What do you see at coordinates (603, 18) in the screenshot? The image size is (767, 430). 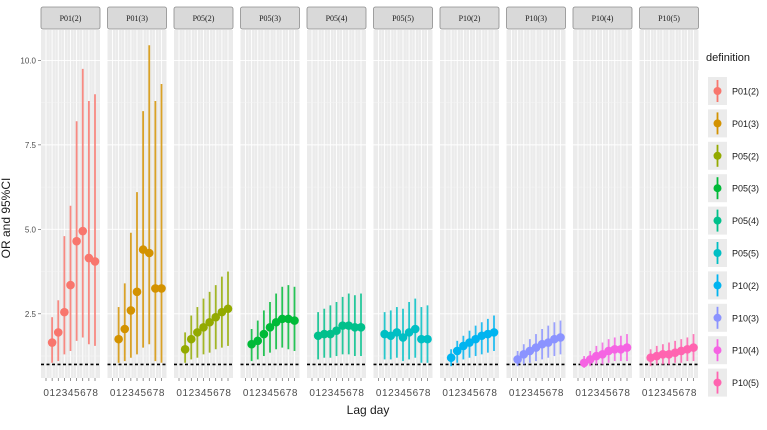 I see `facet-strip-label: P10(4)` at bounding box center [603, 18].